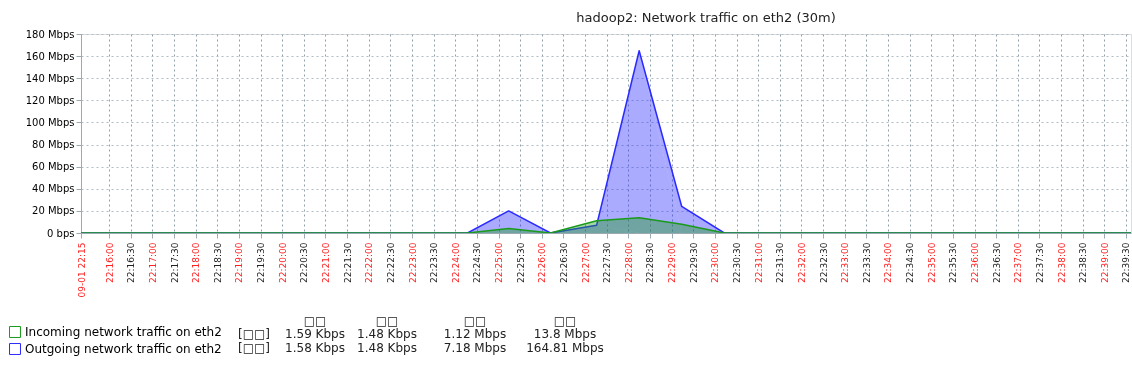 The image size is (1132, 366). Describe the element at coordinates (434, 262) in the screenshot. I see `x-tick-label: 22:23:30` at that location.